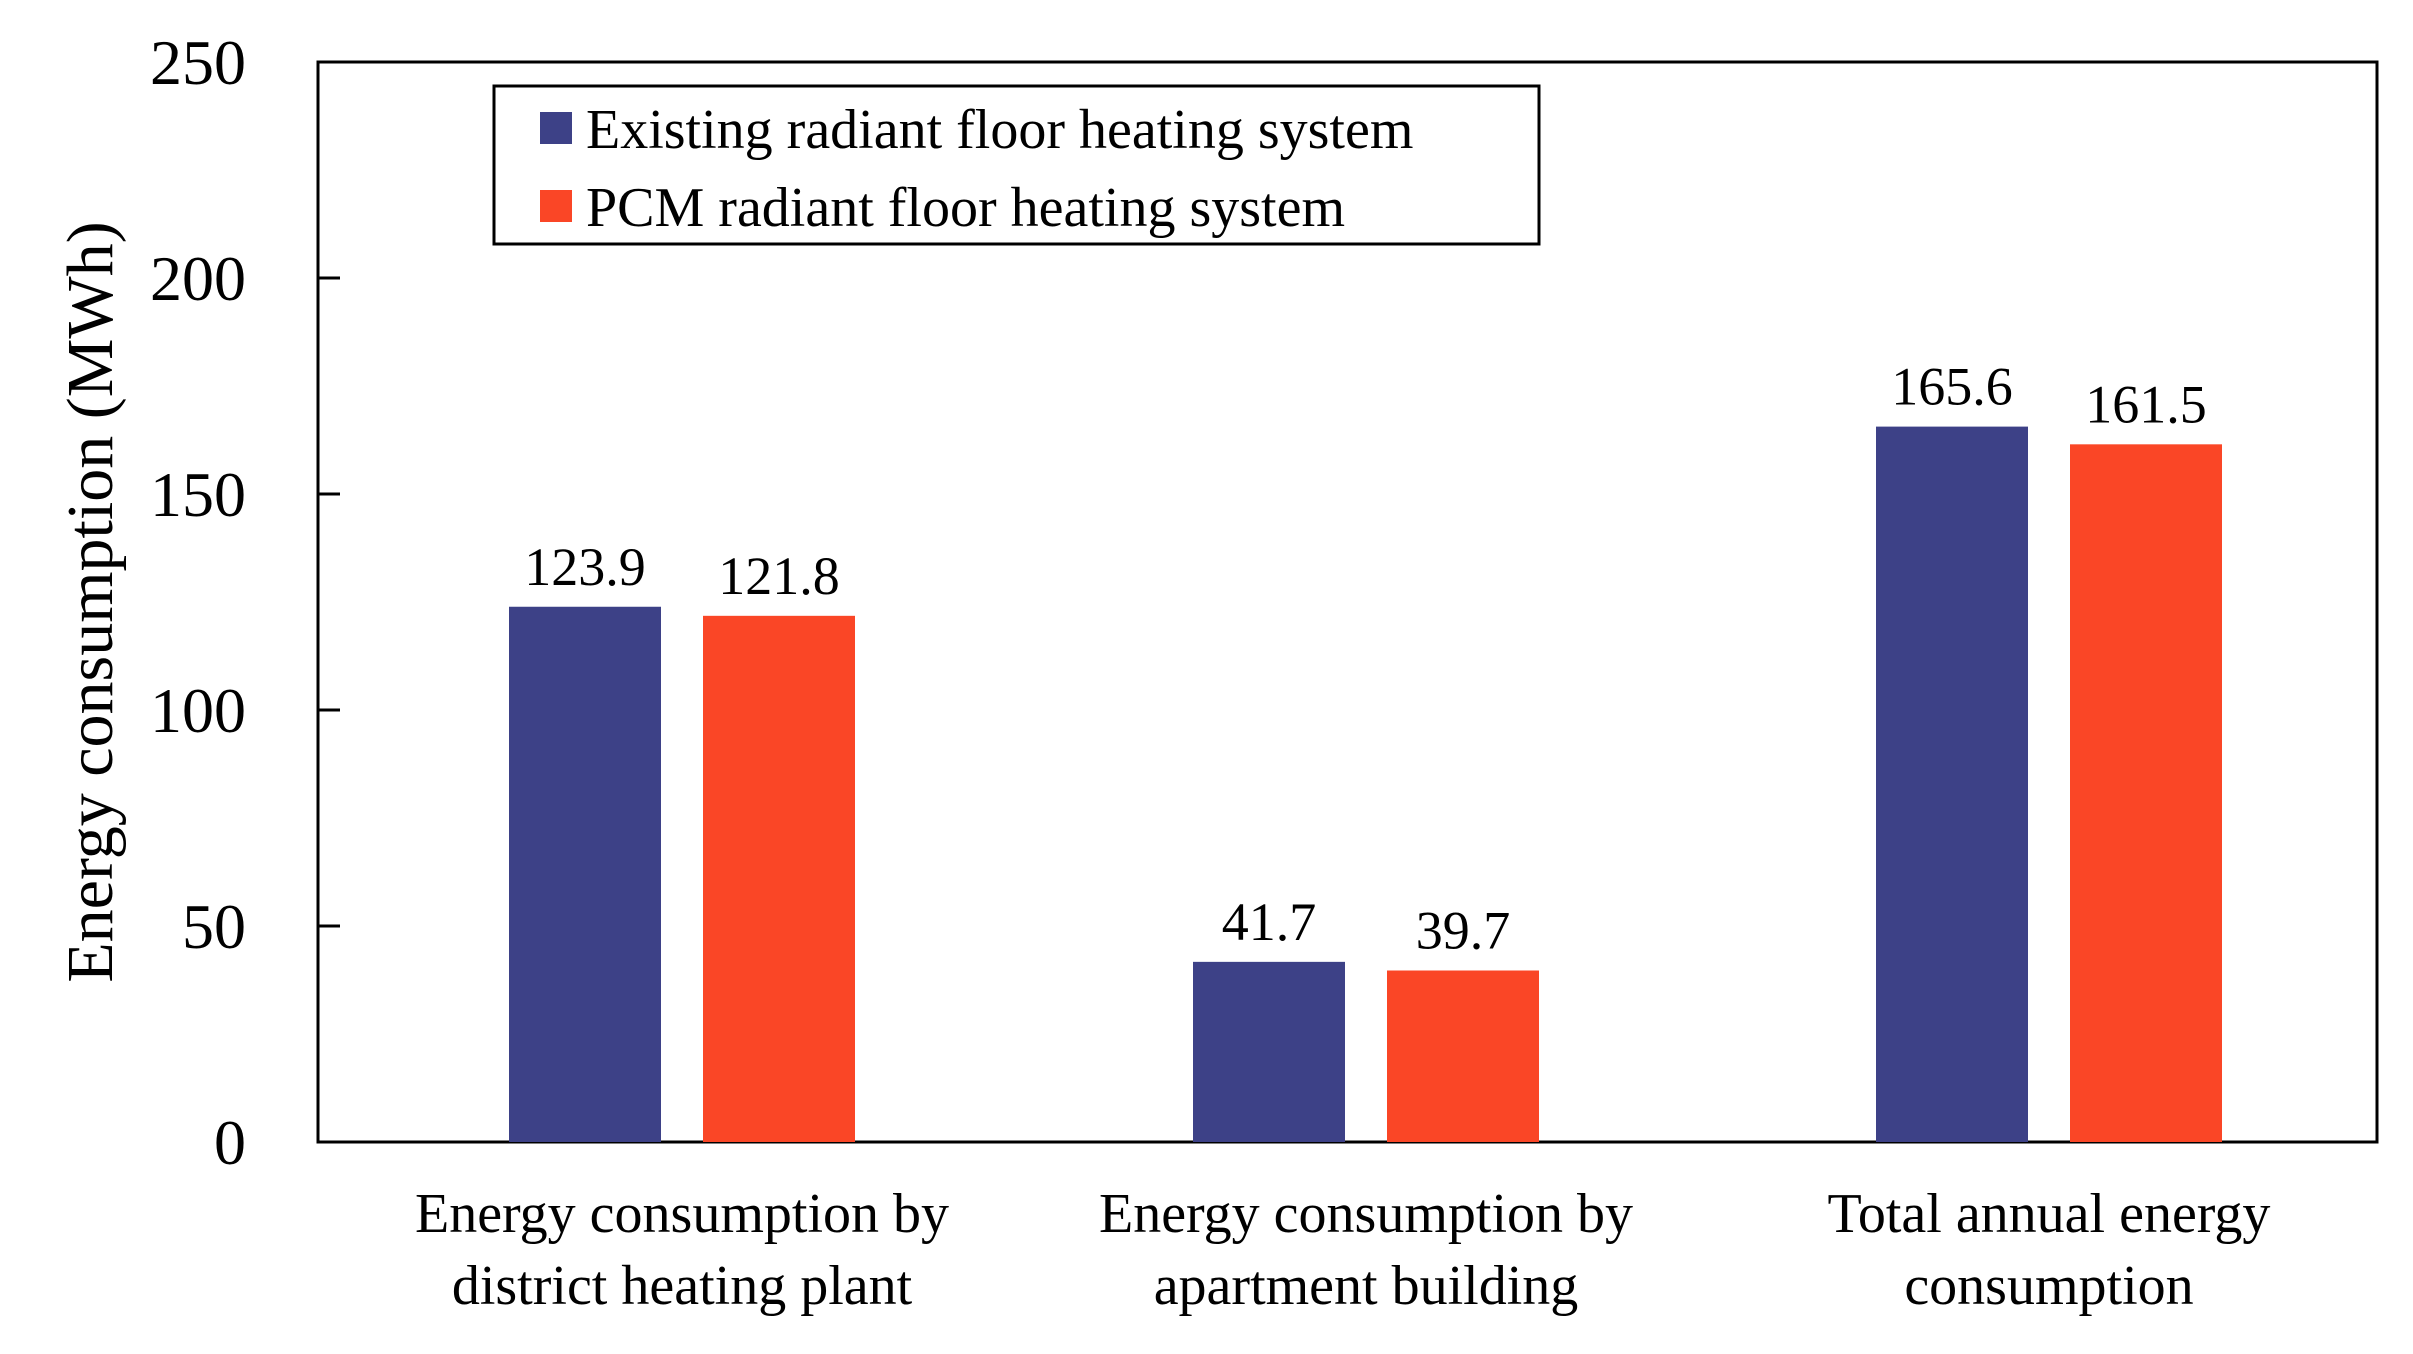 The image size is (2413, 1354). What do you see at coordinates (214, 926) in the screenshot?
I see `y-tick-label: 50` at bounding box center [214, 926].